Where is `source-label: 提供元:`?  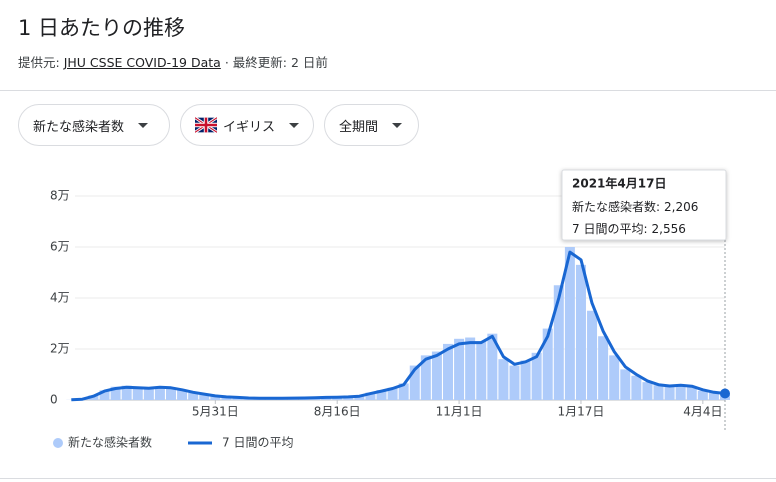
source-label: 提供元: is located at coordinates (39, 62).